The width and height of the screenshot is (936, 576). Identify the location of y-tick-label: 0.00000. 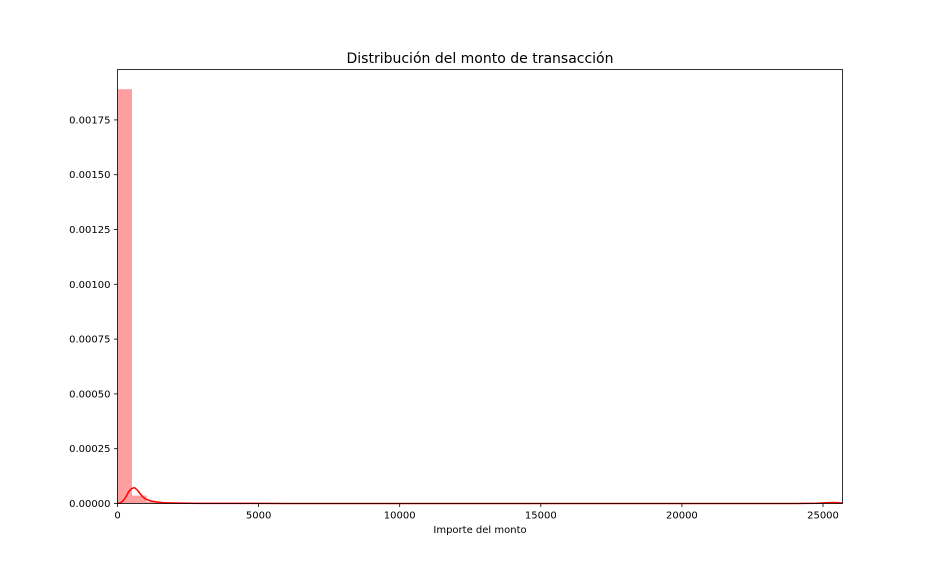
(89, 504).